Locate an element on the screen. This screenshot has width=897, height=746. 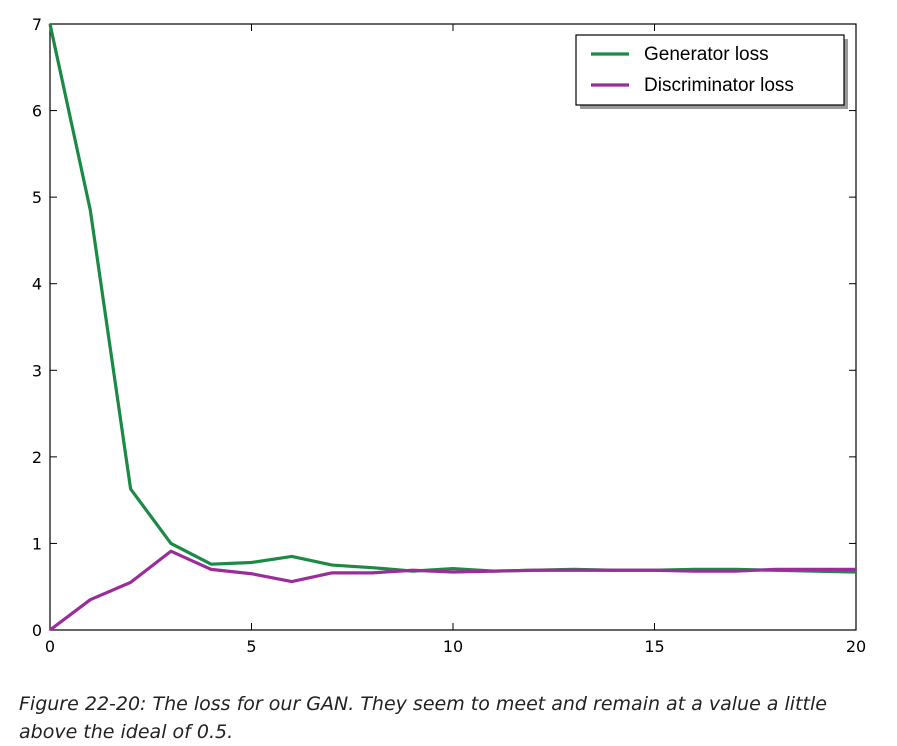
legend: Generator loss Discriminator loss is located at coordinates (711, 71).